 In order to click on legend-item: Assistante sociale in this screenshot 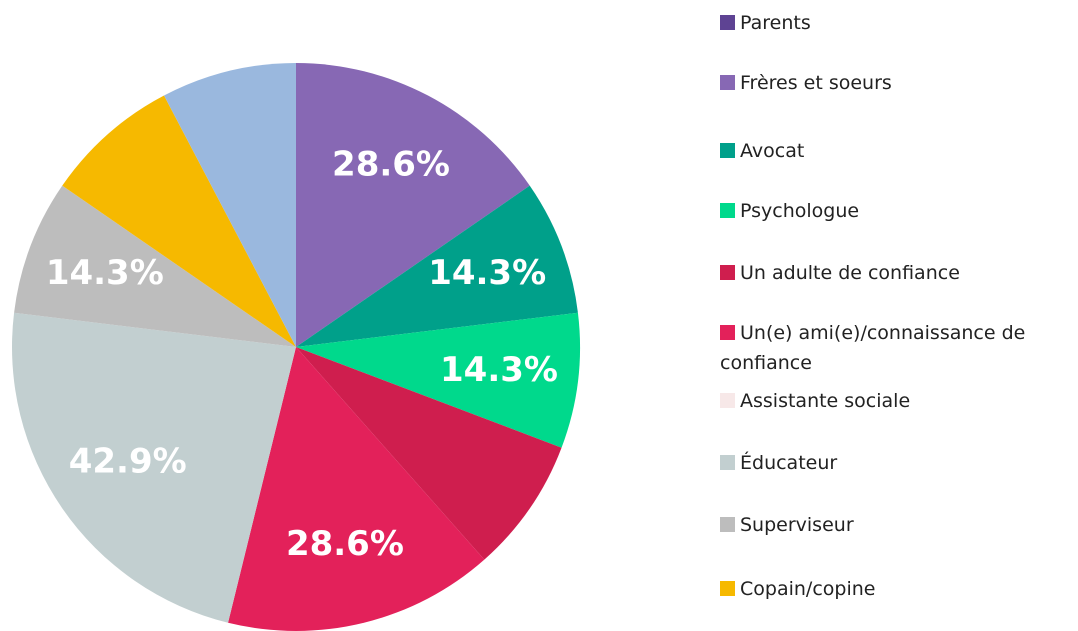, I will do `click(895, 401)`.